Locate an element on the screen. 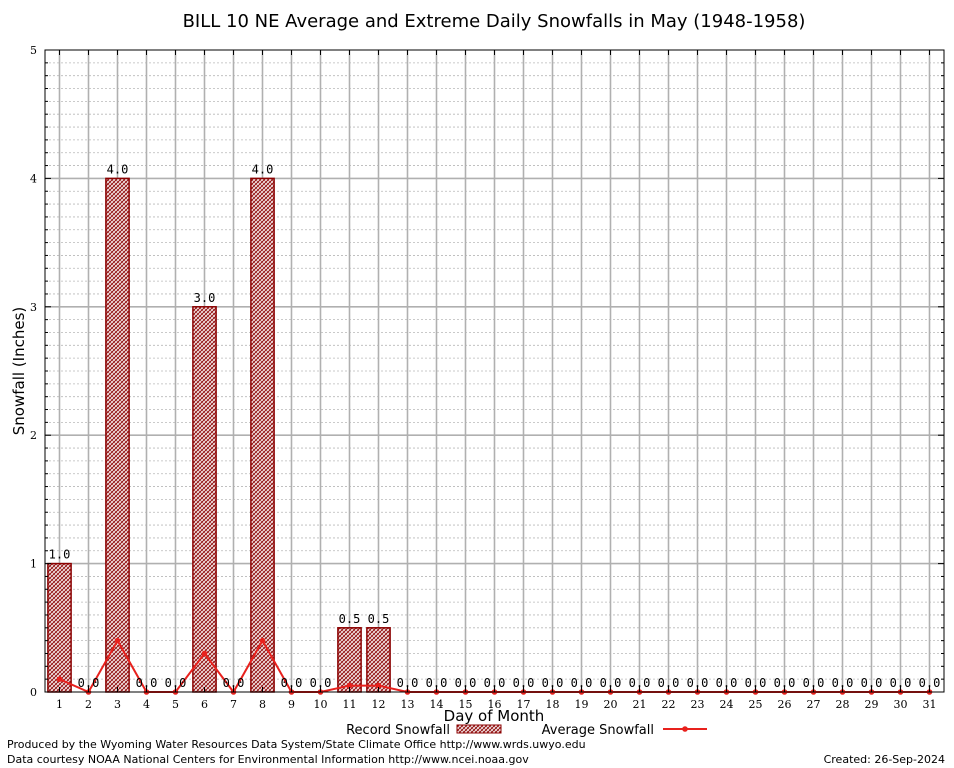 The height and width of the screenshot is (768, 954). x-tick-label: 27 is located at coordinates (814, 704).